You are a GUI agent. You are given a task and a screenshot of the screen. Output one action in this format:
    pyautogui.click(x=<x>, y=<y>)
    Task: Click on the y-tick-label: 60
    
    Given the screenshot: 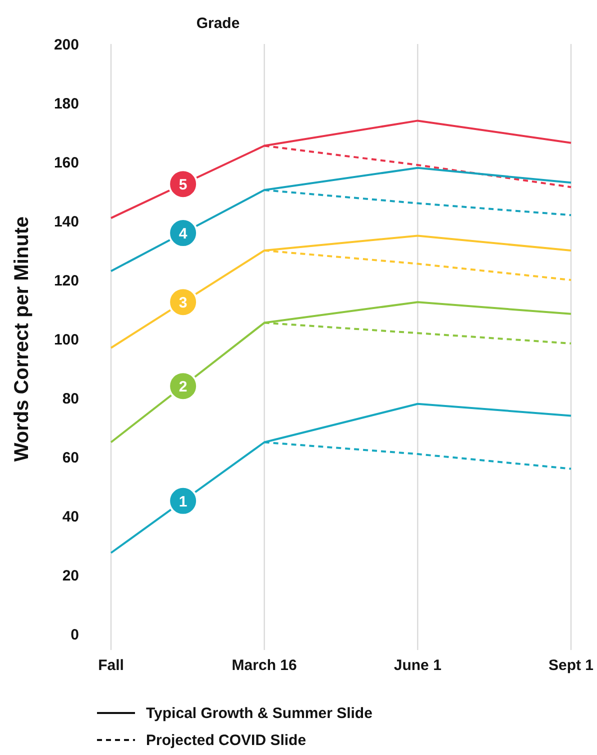 What is the action you would take?
    pyautogui.click(x=70, y=457)
    